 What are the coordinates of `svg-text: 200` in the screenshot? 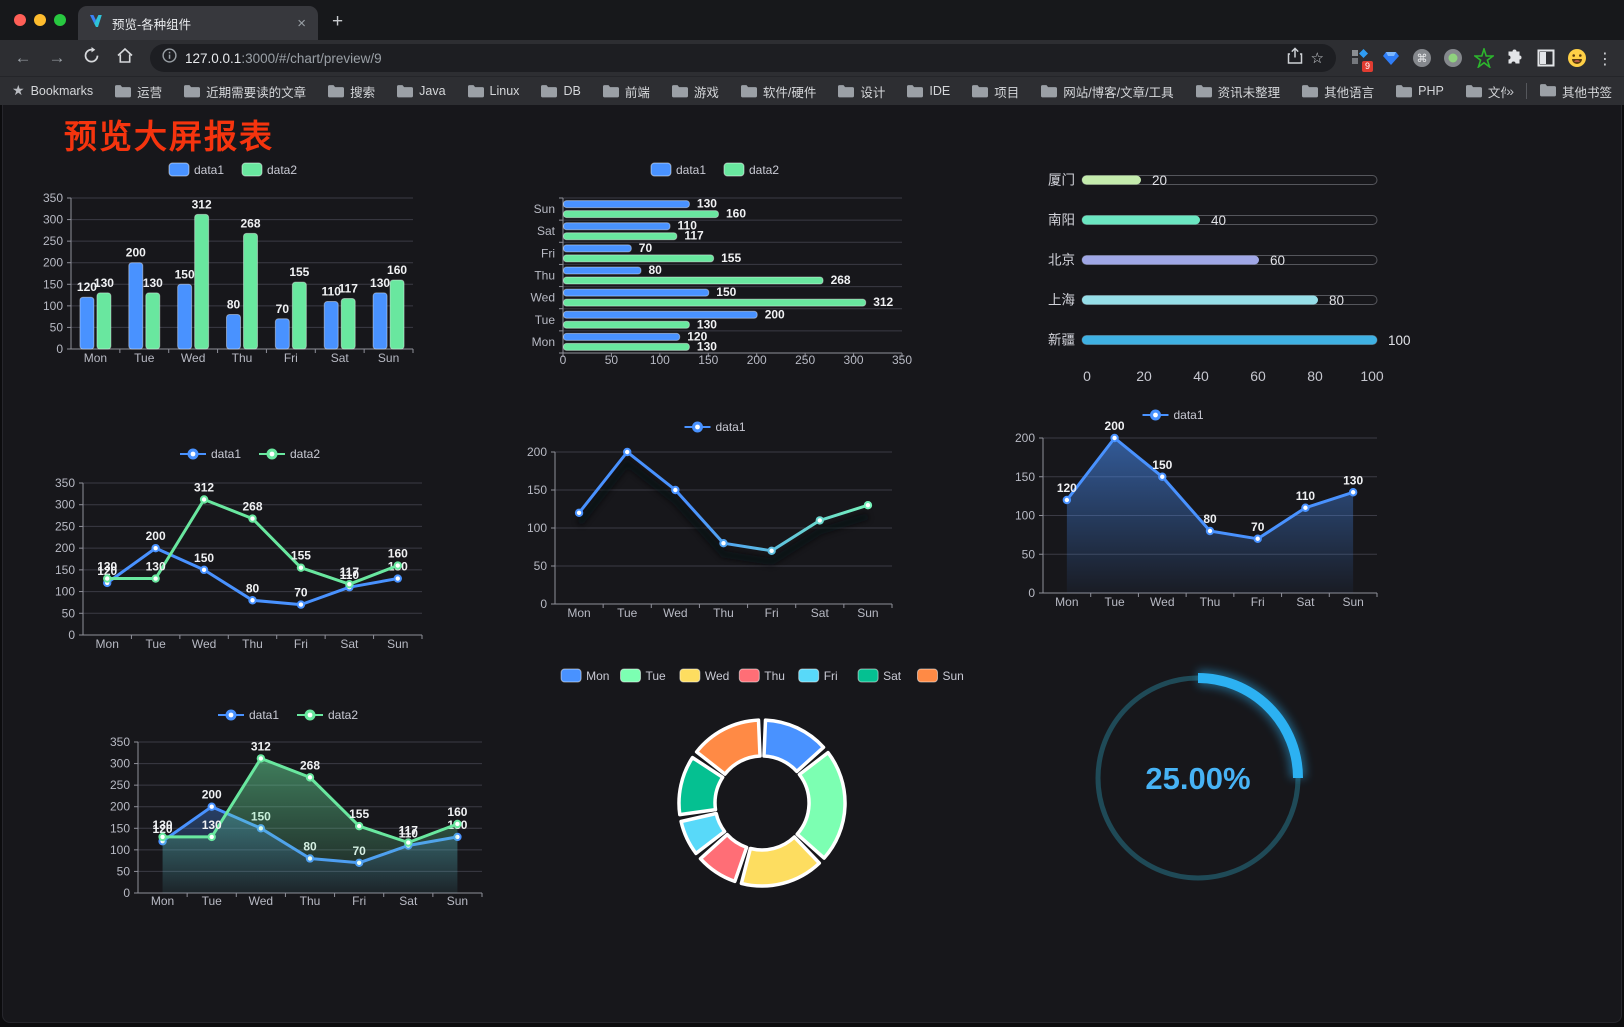 It's located at (65, 548).